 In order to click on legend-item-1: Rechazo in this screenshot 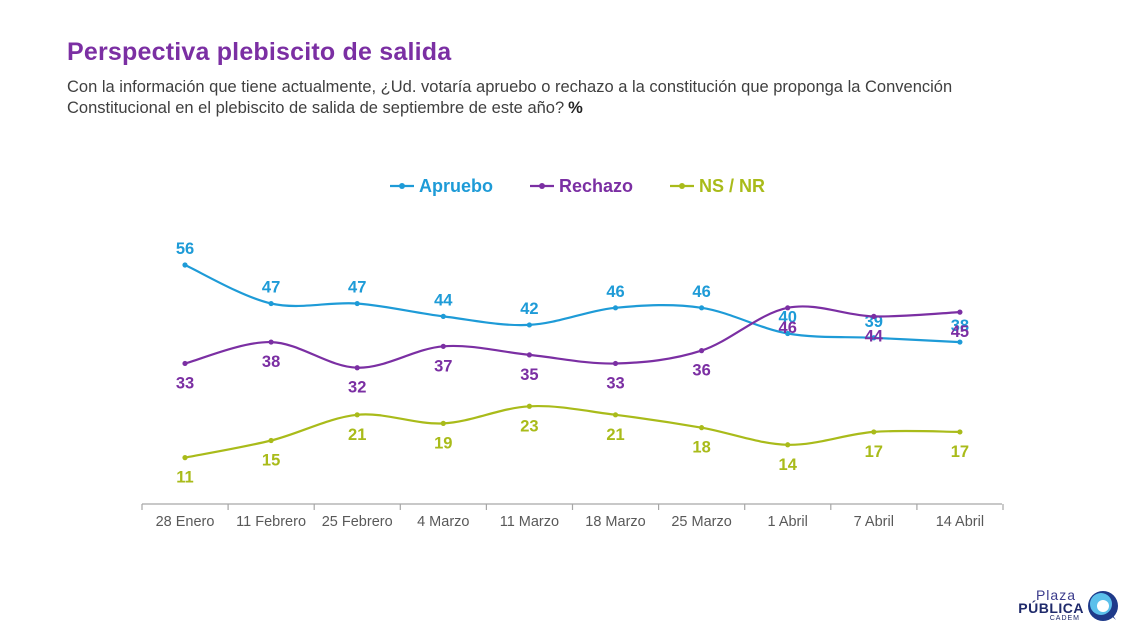, I will do `click(581, 186)`.